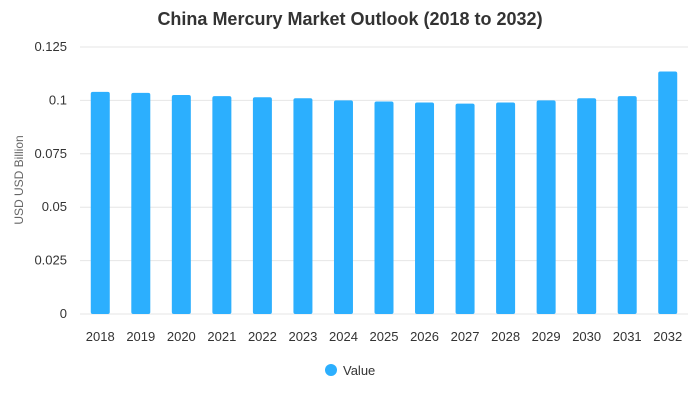  What do you see at coordinates (627, 336) in the screenshot?
I see `x-tick-label: 2031` at bounding box center [627, 336].